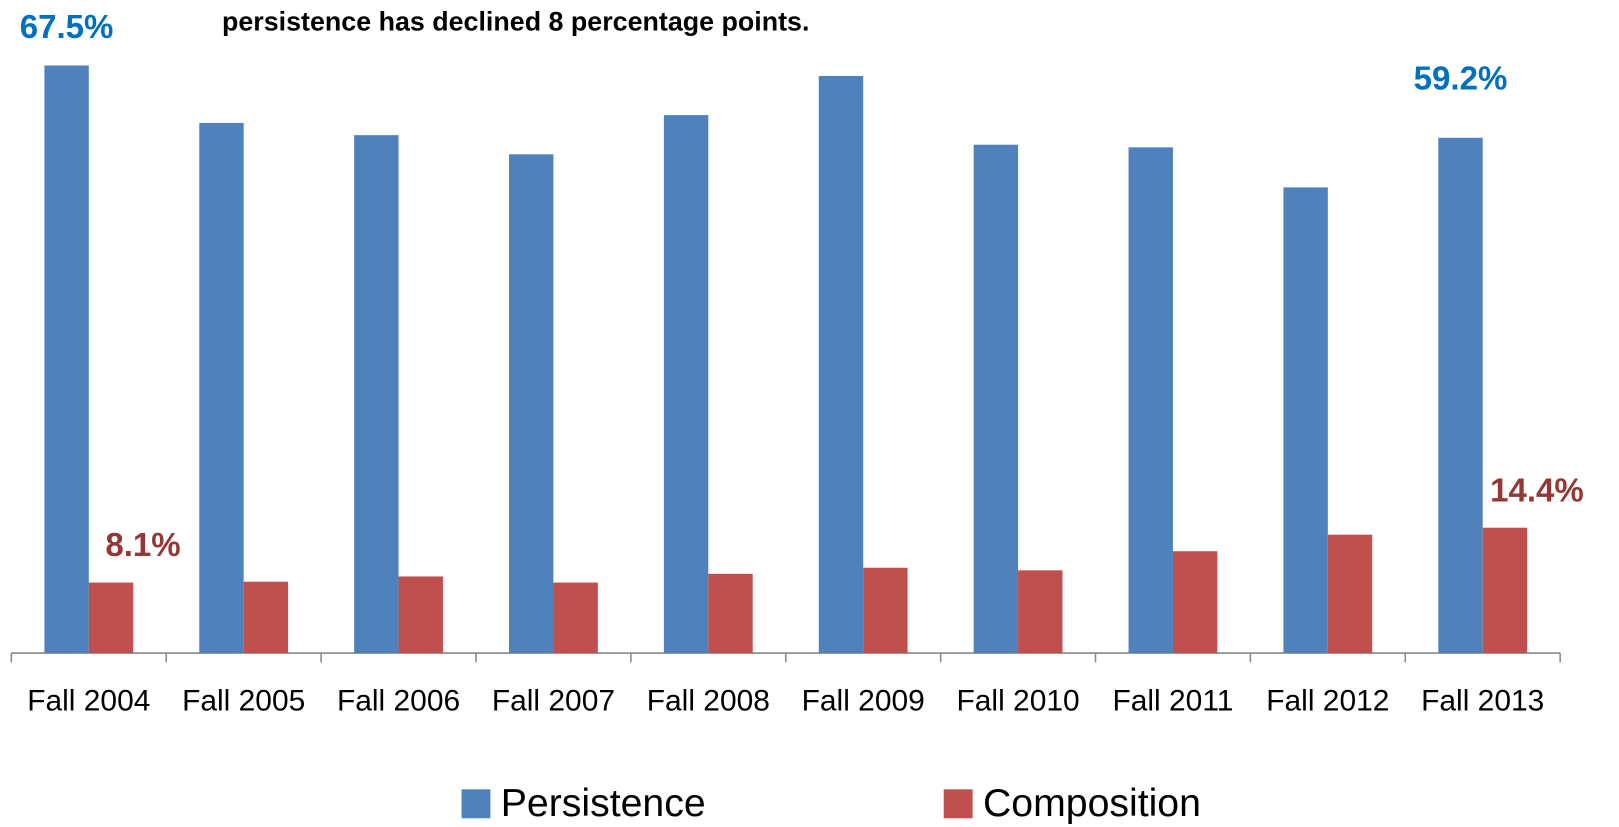  Describe the element at coordinates (243, 701) in the screenshot. I see `x-tick-label: Fall 2005` at that location.